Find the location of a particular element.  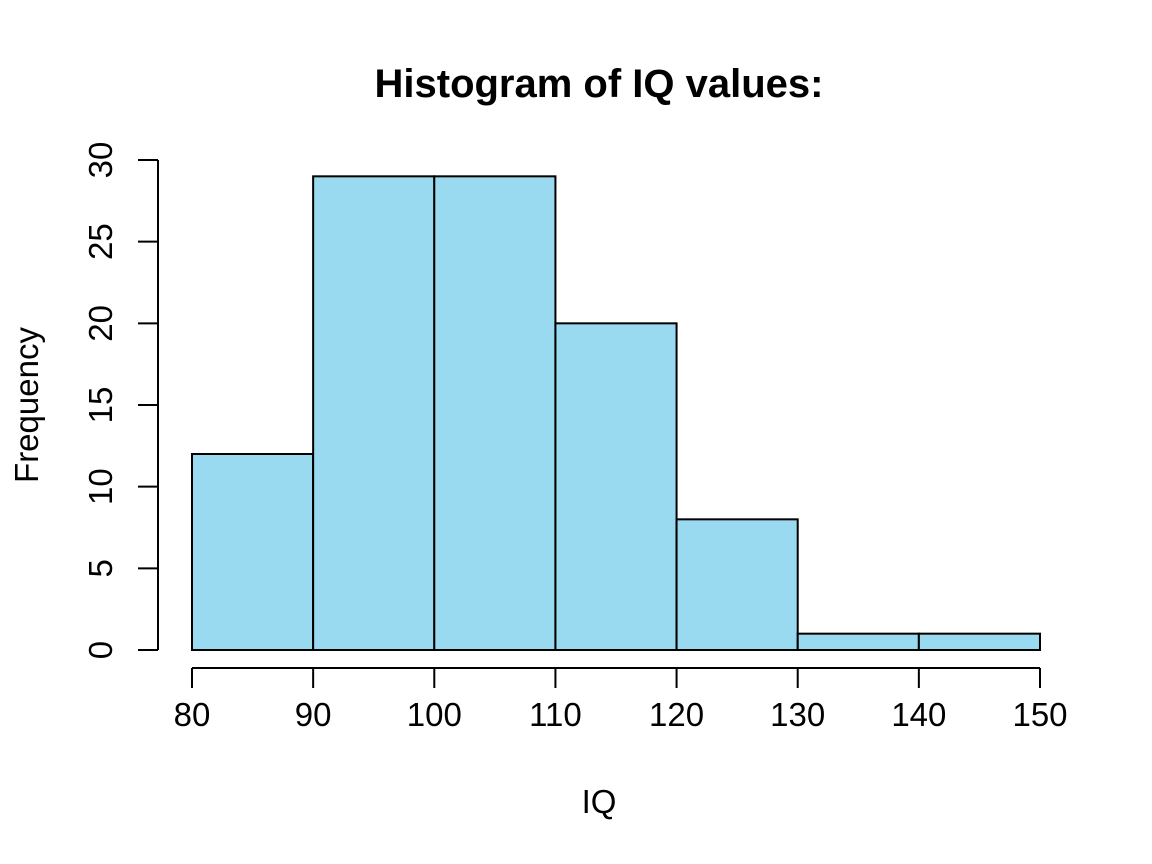

x-tick-label: 120 is located at coordinates (676, 714).